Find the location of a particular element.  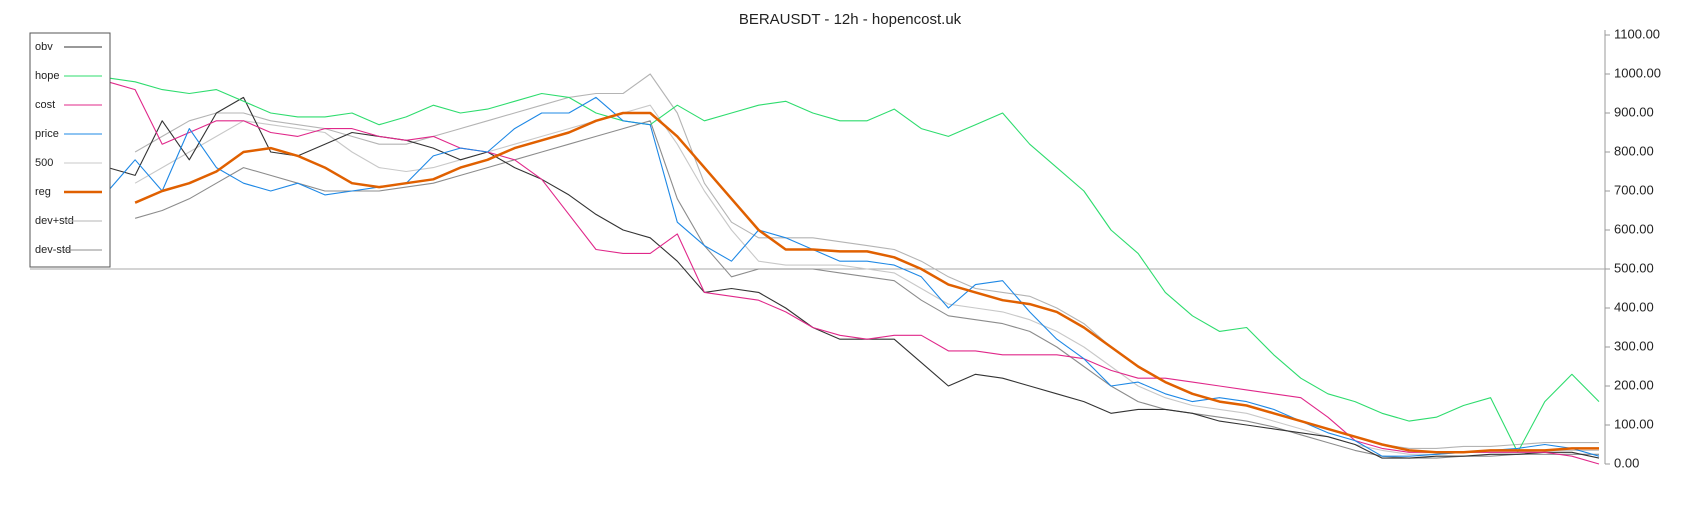

y-tick-label: 300.00 is located at coordinates (1634, 345).